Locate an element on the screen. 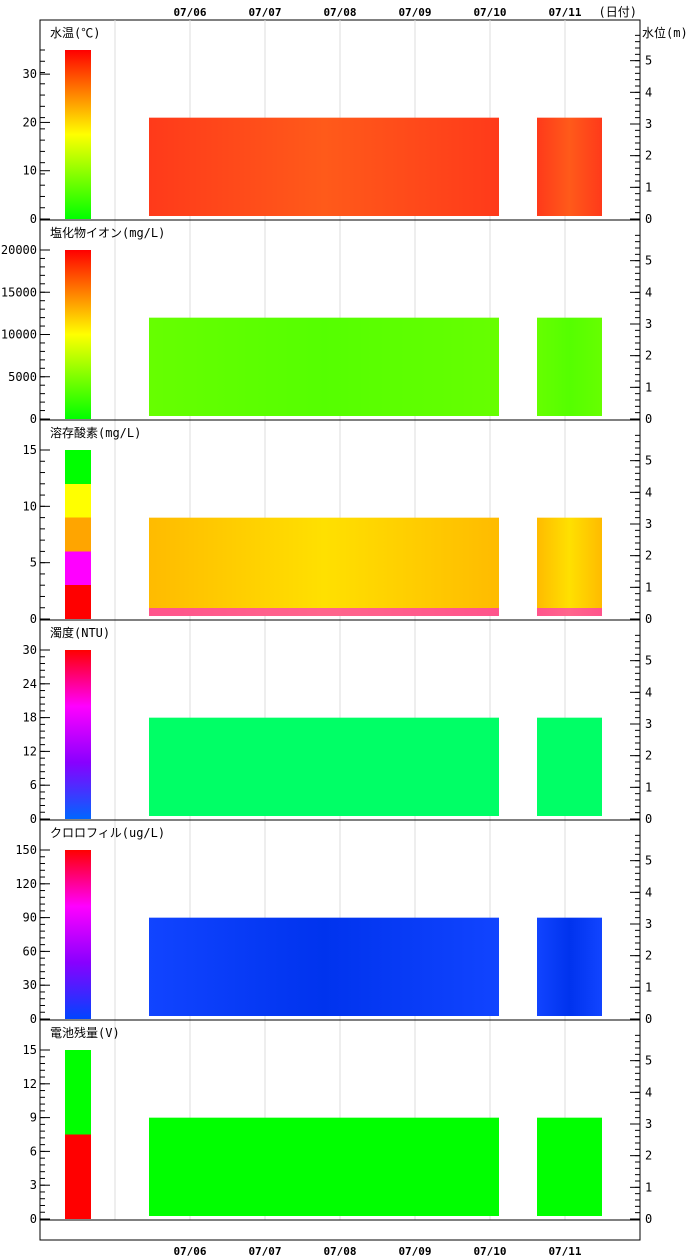  panel-3: 溶存酸素(mg/L) 0 5 10 15 0 1 2 3 4 5 is located at coordinates (337, 522).